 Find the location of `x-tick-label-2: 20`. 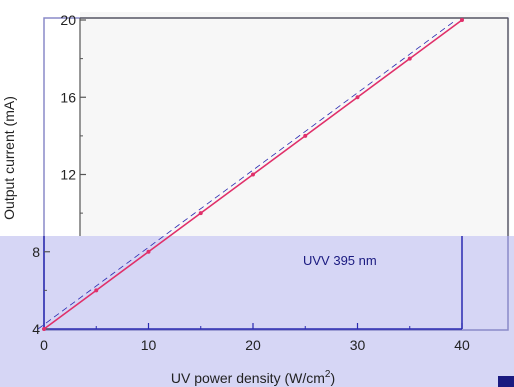

x-tick-label-2: 20 is located at coordinates (253, 345).